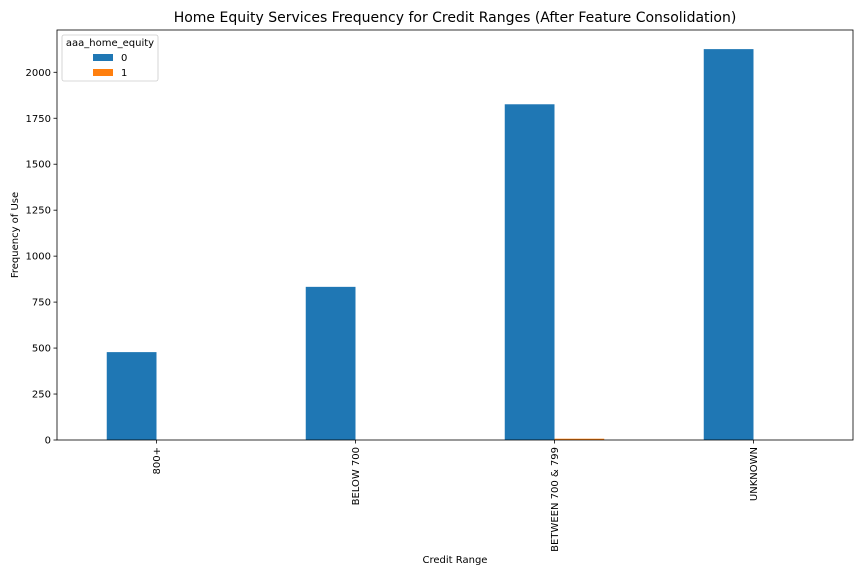 The height and width of the screenshot is (576, 864). I want to click on y-tick-label: 1000, so click(38, 257).